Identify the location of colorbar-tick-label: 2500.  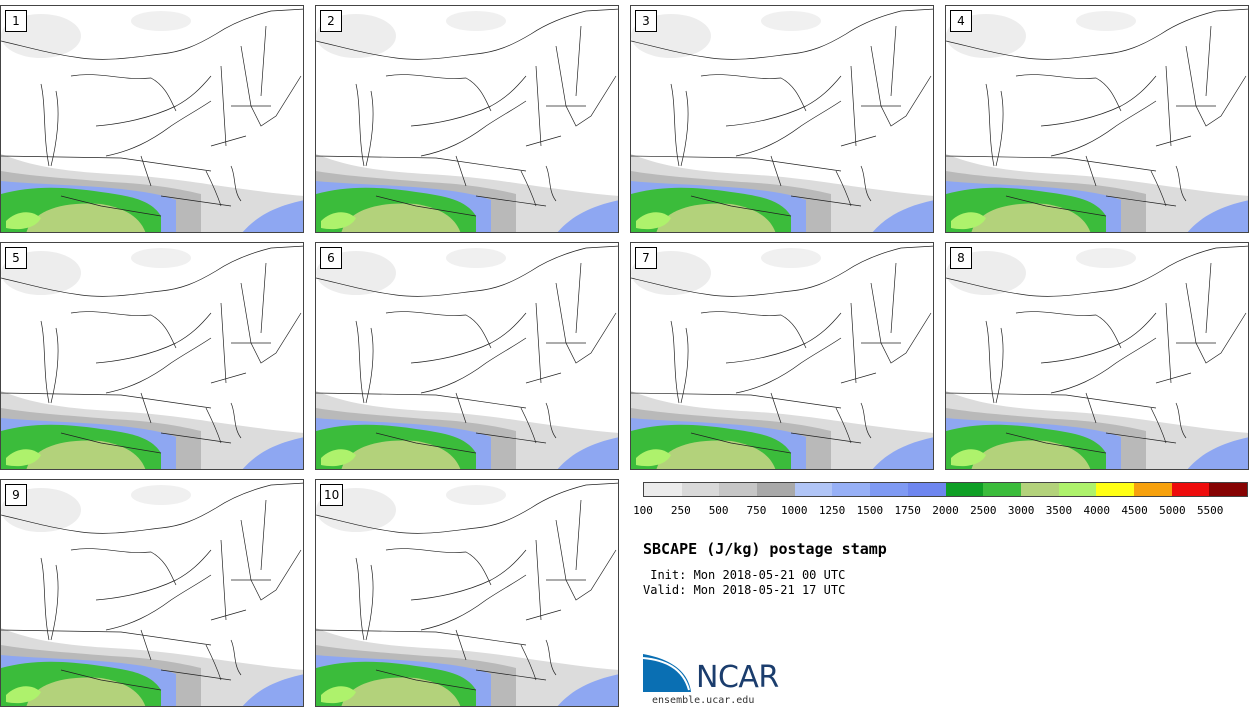
(983, 510).